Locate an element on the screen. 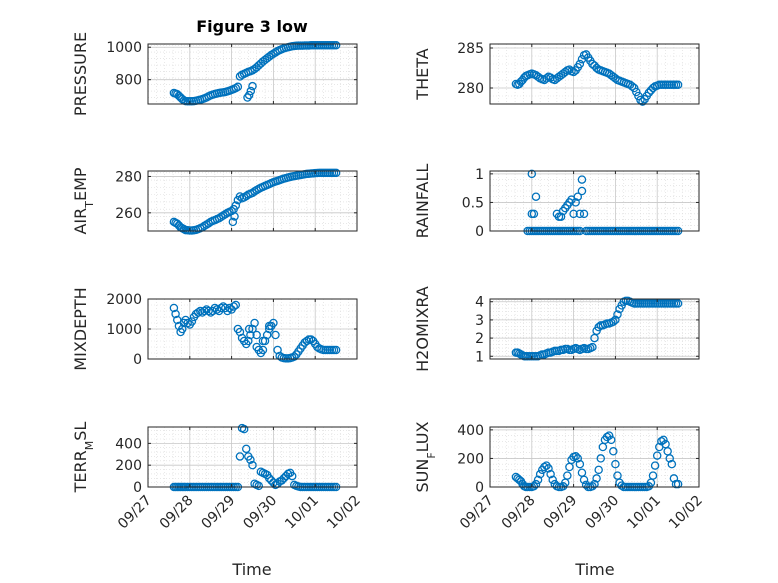 This screenshot has height=583, width=778. y-axis-label: TERRMSL is located at coordinates (83, 458).